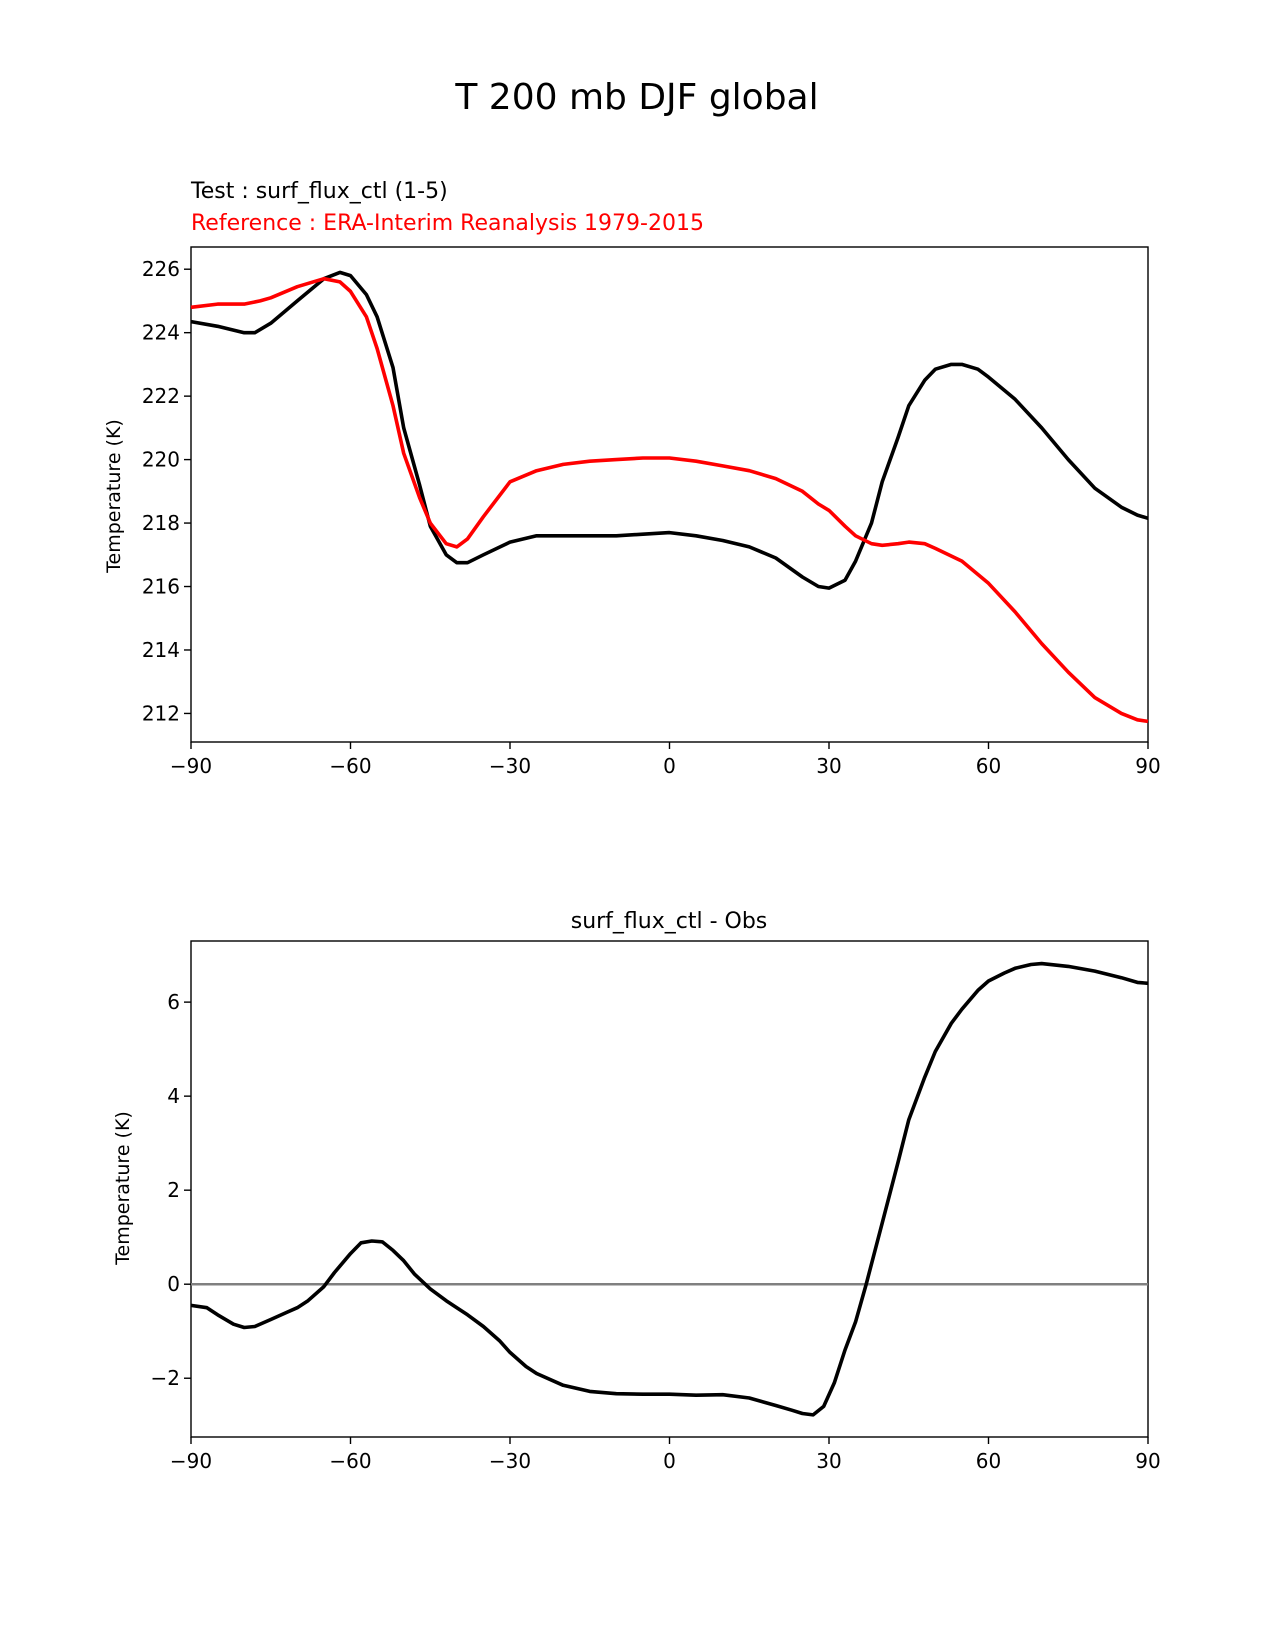 The height and width of the screenshot is (1650, 1275). Describe the element at coordinates (114, 496) in the screenshot. I see `top-y-axis-label: Temperature (K)` at that location.